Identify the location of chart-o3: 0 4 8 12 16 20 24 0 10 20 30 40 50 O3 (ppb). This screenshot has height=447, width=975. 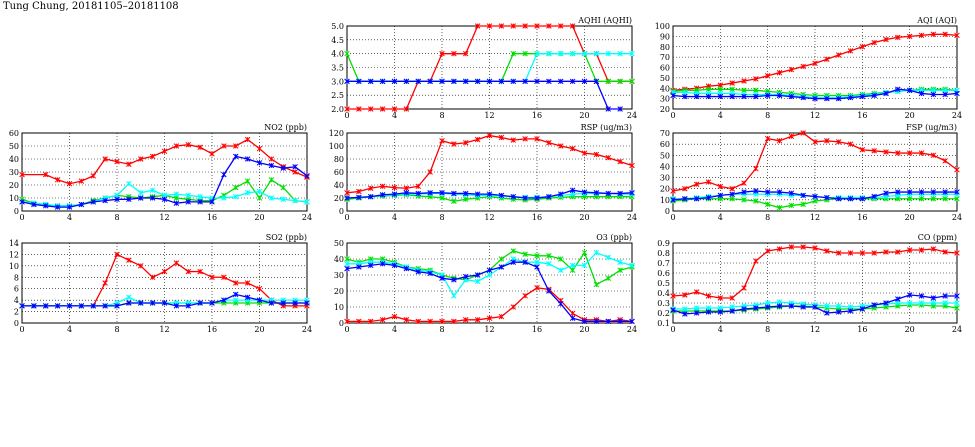
(485, 283).